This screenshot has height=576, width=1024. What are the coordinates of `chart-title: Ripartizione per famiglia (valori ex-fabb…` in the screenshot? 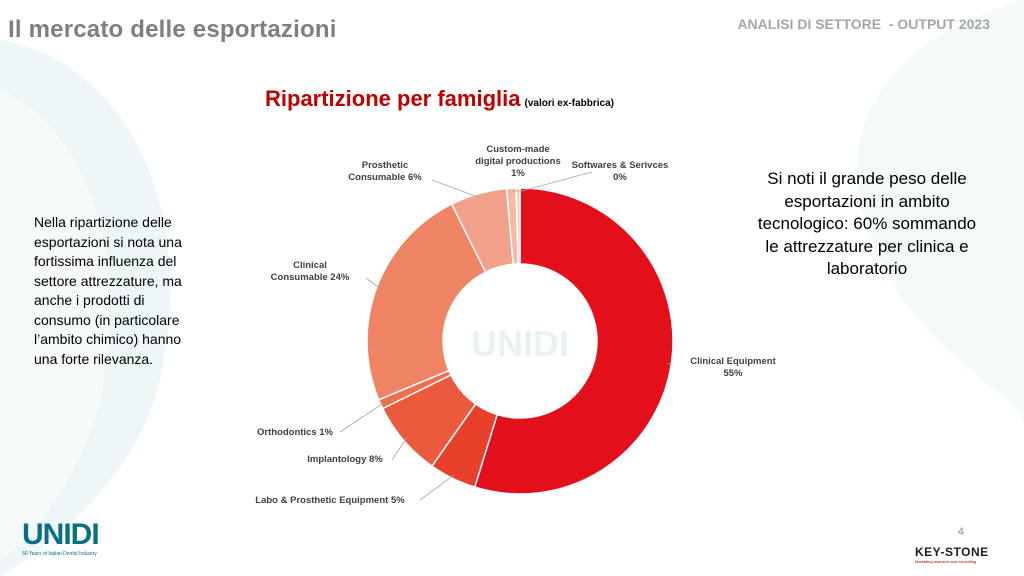 It's located at (439, 99).